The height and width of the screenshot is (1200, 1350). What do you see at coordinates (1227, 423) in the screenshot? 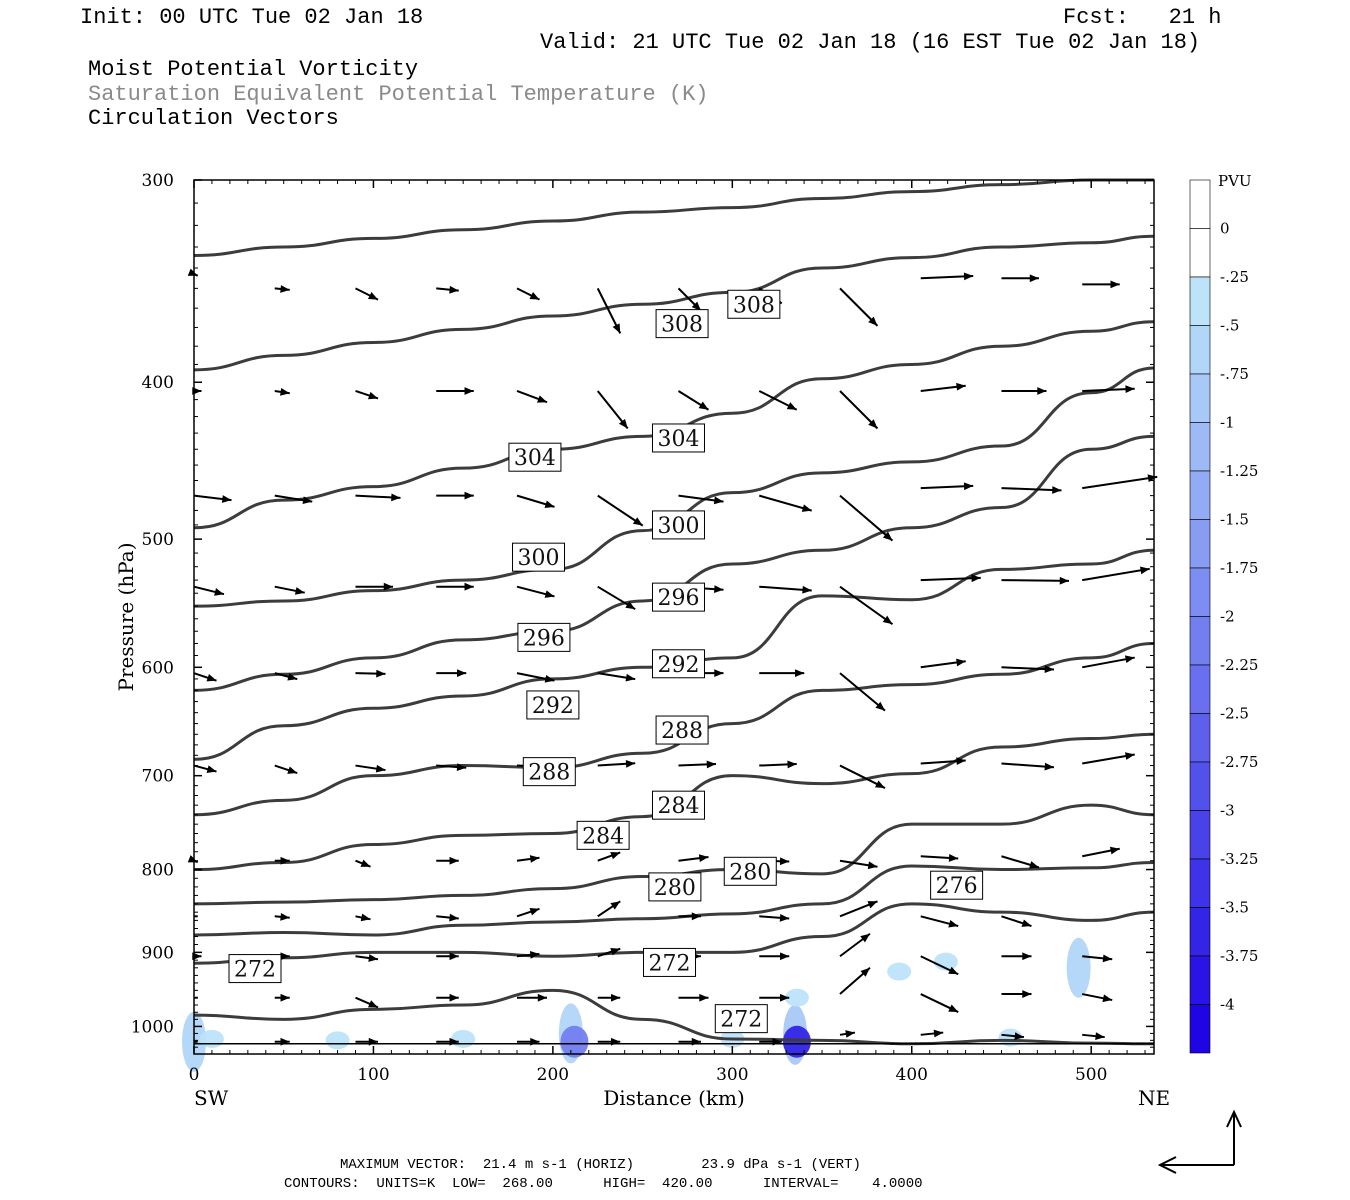
I see `colorbar-label-4: -1` at bounding box center [1227, 423].